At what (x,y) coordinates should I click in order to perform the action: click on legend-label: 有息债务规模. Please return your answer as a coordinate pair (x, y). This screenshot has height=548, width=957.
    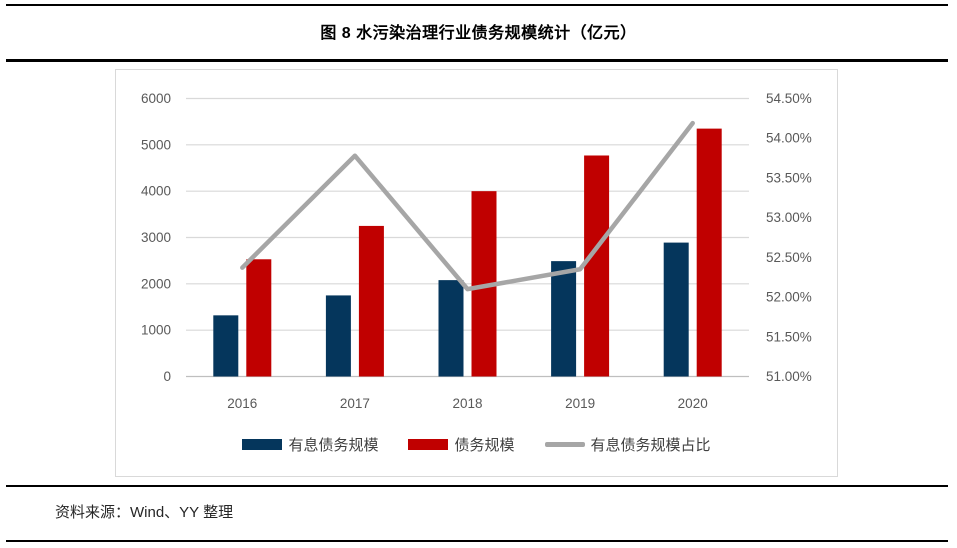
    Looking at the image, I should click on (333, 445).